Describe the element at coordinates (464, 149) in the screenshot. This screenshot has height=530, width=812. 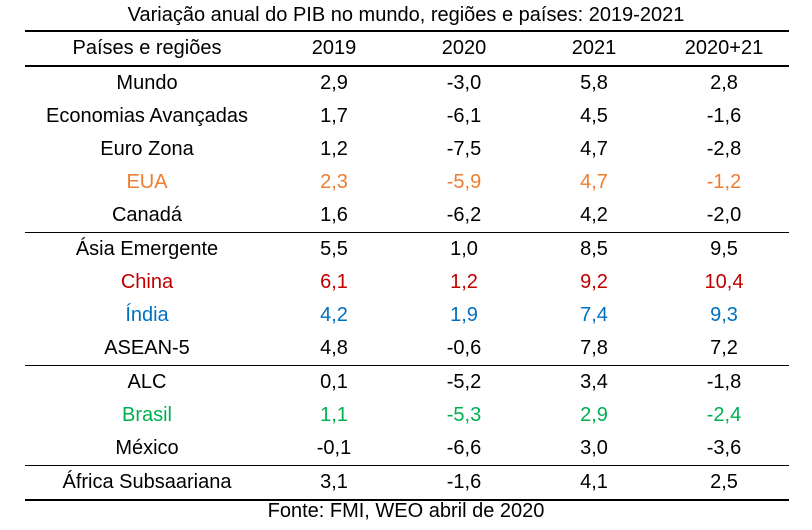
I see `row-value: -7,5` at that location.